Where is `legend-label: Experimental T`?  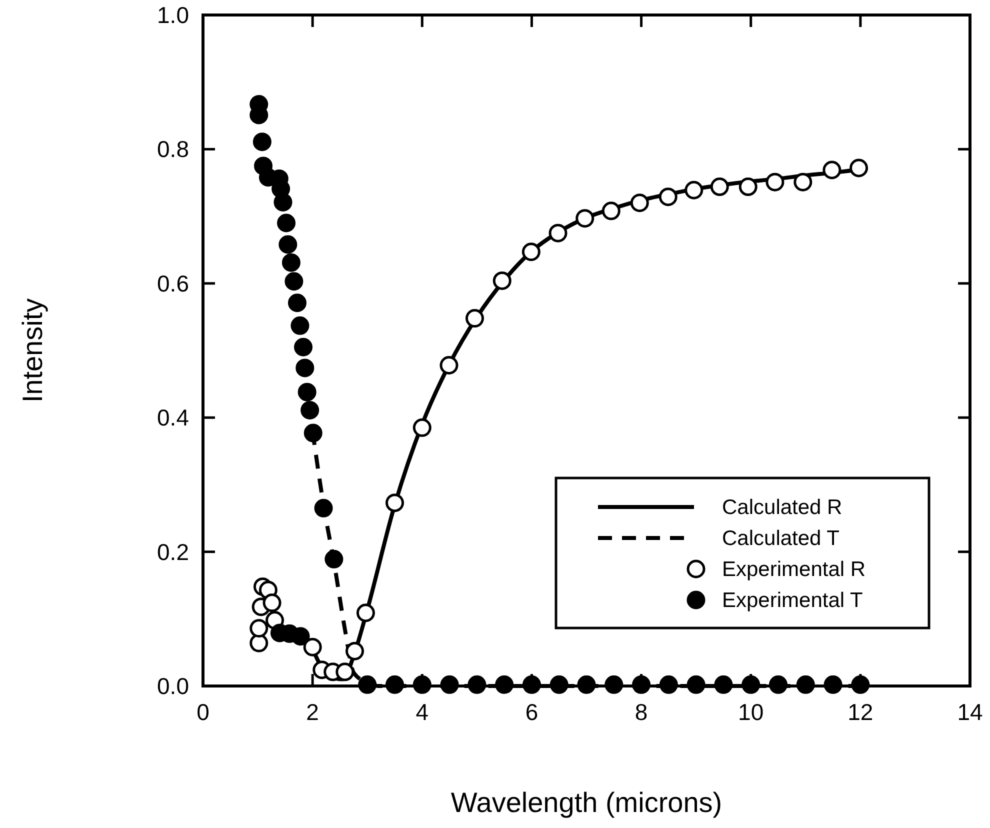
legend-label: Experimental T is located at coordinates (793, 600).